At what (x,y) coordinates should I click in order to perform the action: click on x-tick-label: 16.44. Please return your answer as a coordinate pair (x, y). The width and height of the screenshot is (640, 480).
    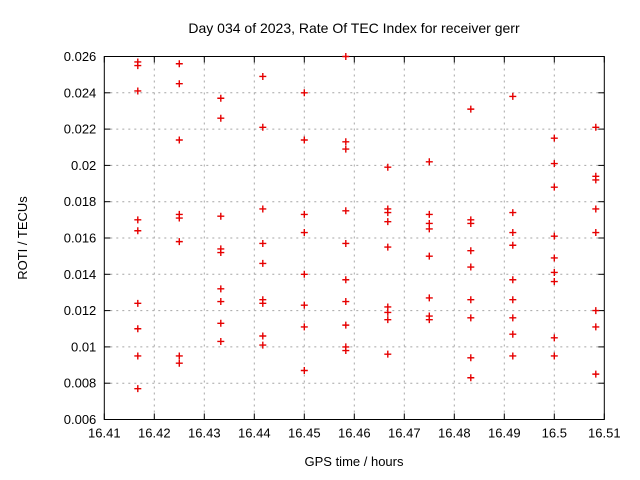
    Looking at the image, I should click on (254, 433).